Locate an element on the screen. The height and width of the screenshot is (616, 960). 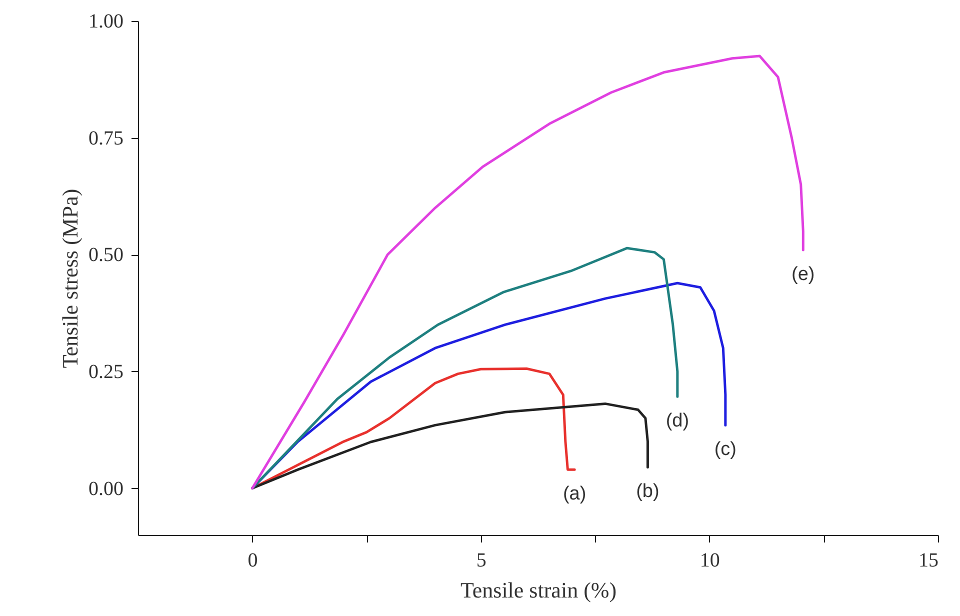
x-tick-label: 5 is located at coordinates (481, 561).